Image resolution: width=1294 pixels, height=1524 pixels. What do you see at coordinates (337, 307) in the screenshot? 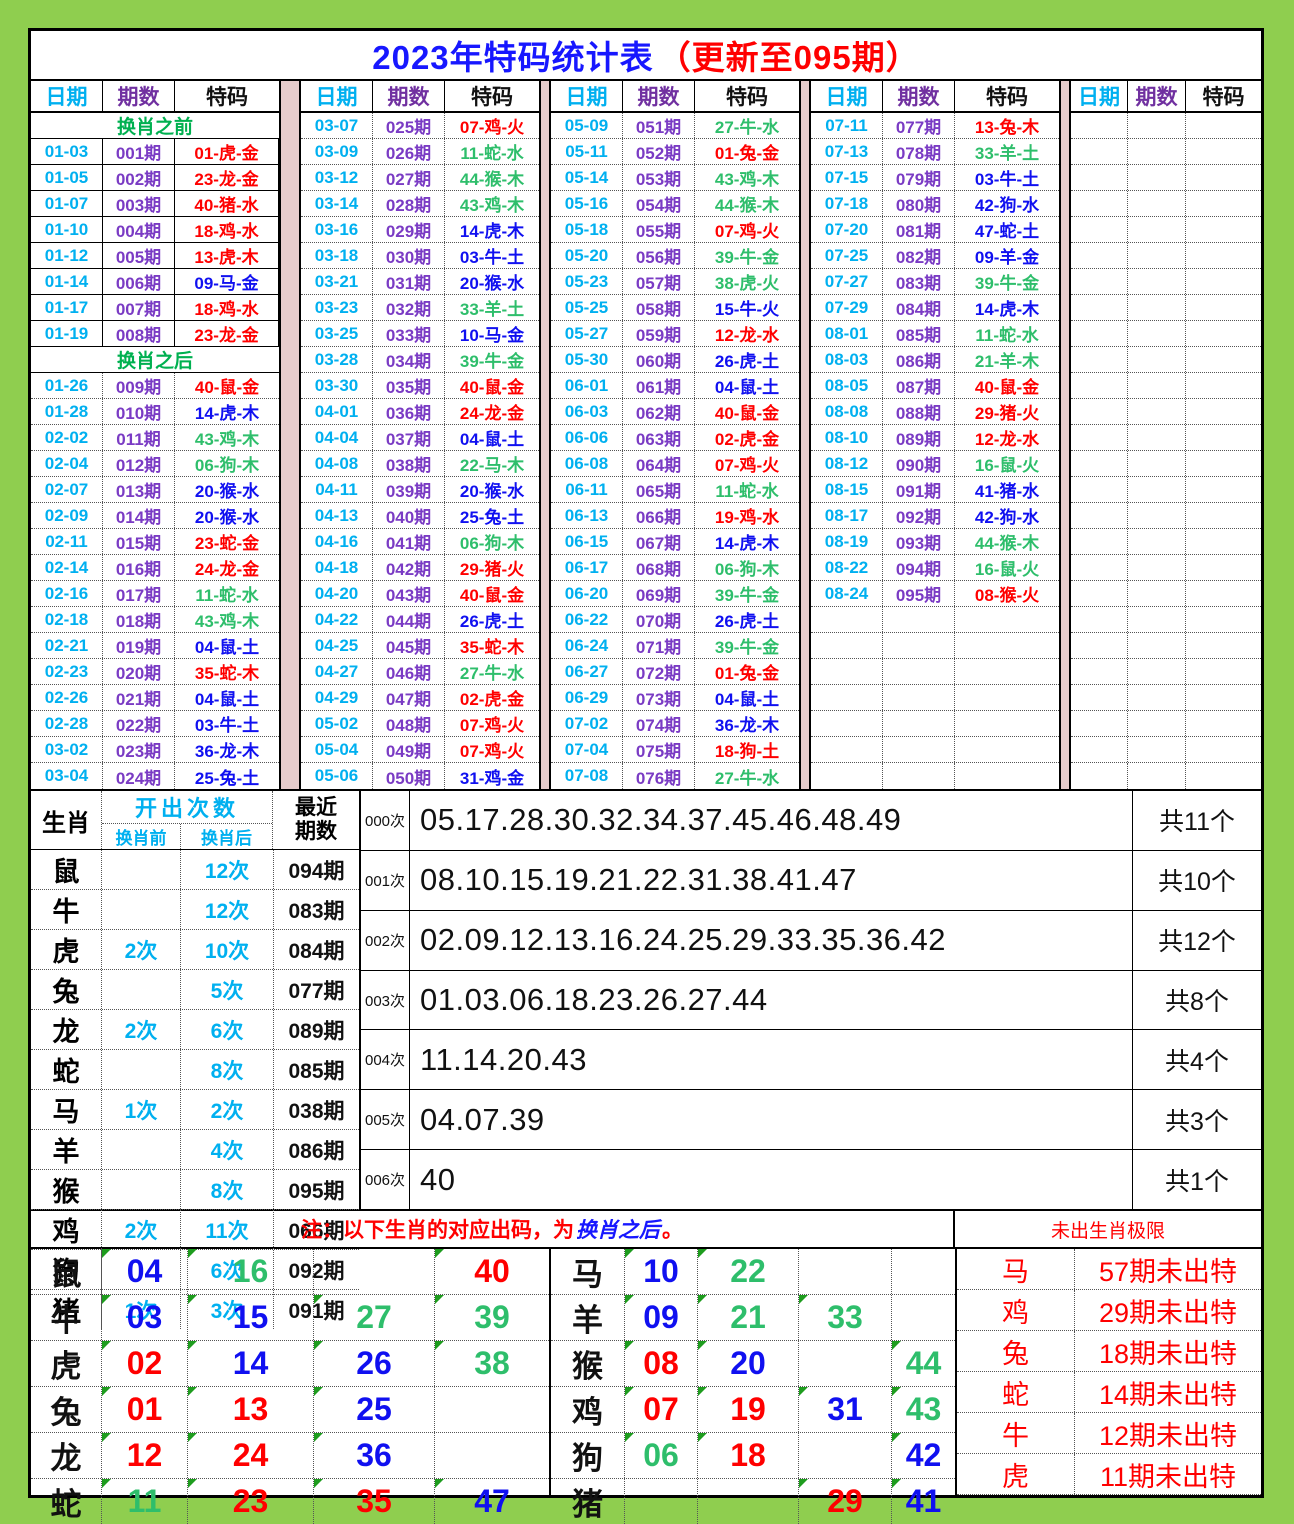
I see `date-cell: 03-23` at bounding box center [337, 307].